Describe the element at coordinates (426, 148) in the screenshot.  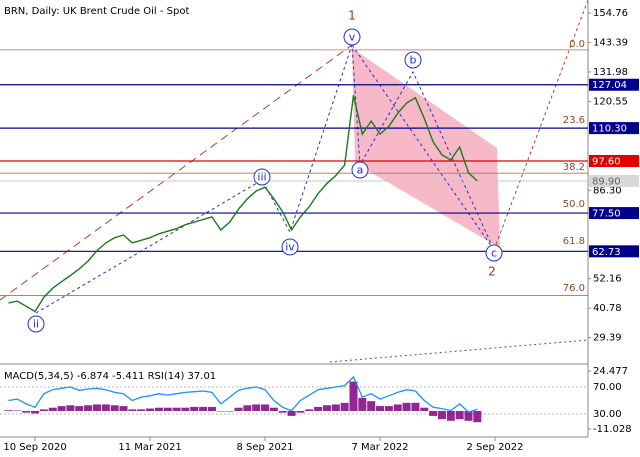
I see `correction-channel` at that location.